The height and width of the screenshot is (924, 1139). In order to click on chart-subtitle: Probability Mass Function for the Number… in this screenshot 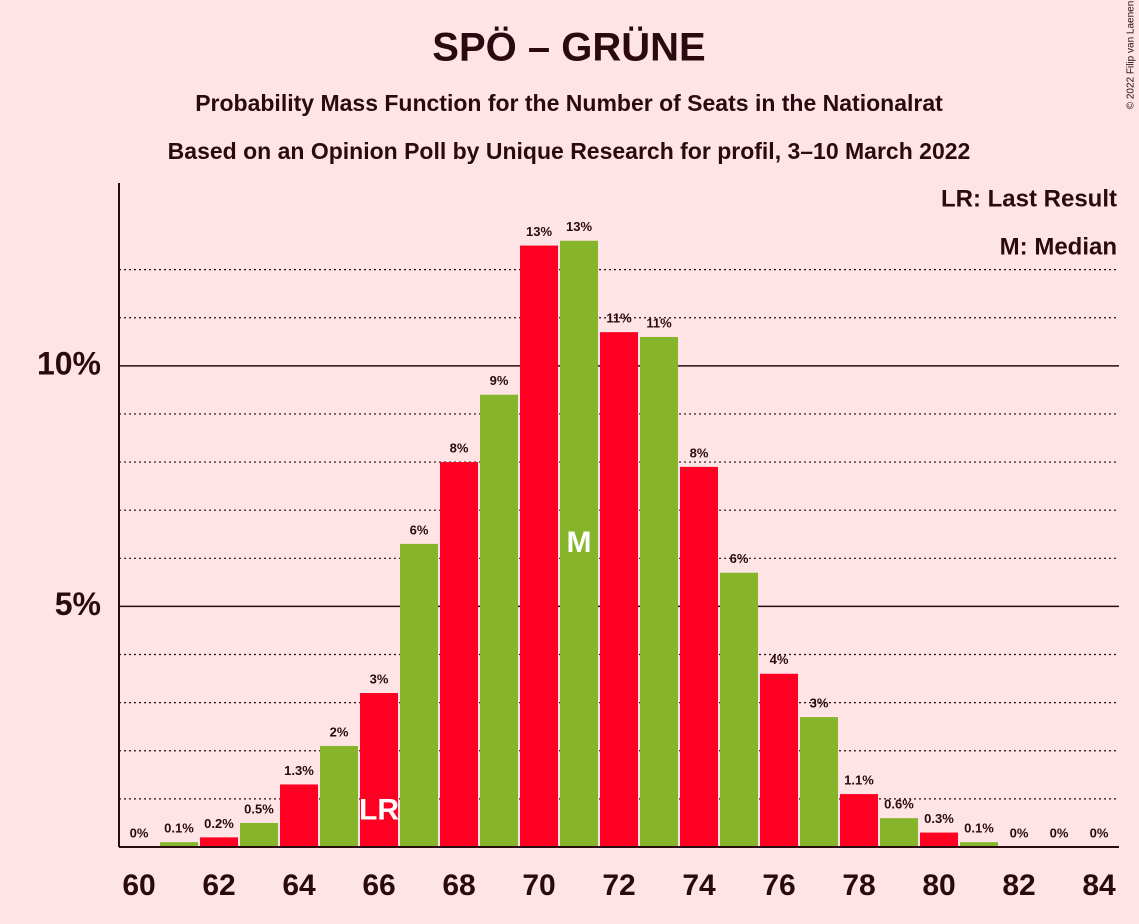, I will do `click(569, 103)`.